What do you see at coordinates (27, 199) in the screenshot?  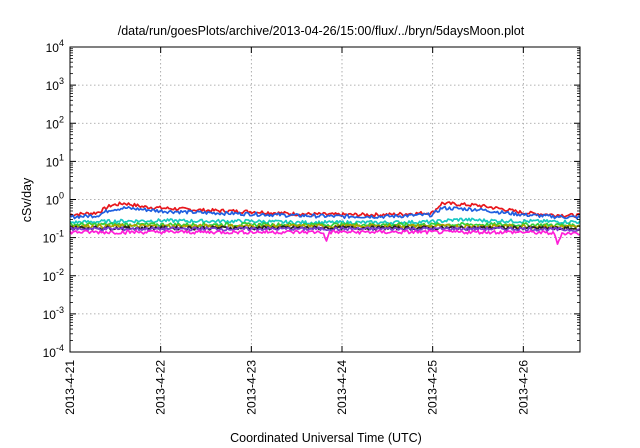 I see `y-axis-label: cSv/day` at bounding box center [27, 199].